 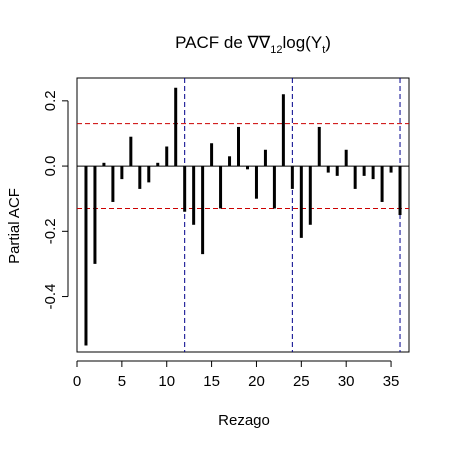 I want to click on title-sub1: 12, so click(x=276, y=50).